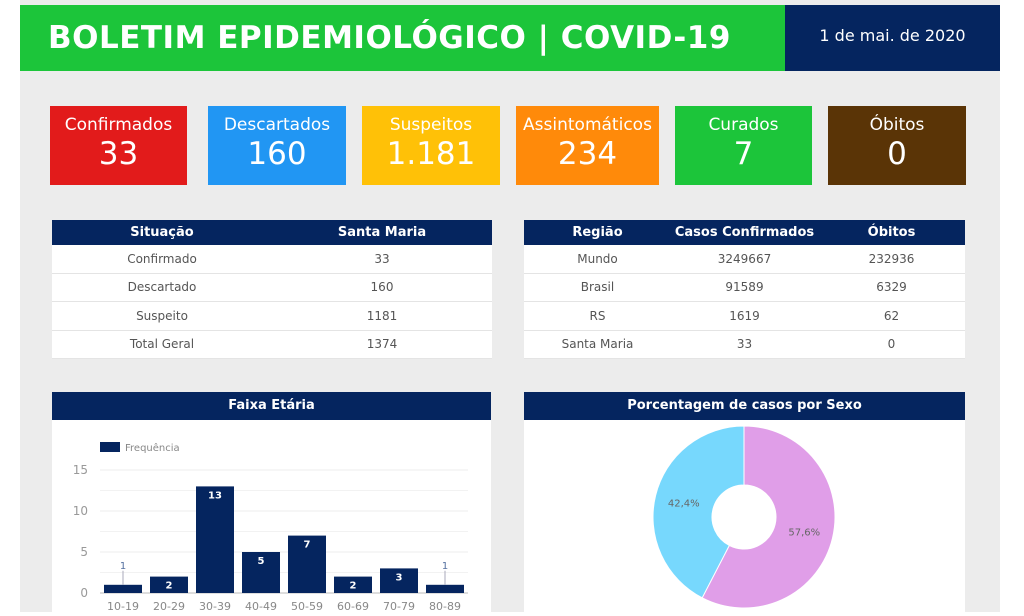 Image resolution: width=1024 pixels, height=616 pixels. Describe the element at coordinates (892, 38) in the screenshot. I see `report-date: 1 de mai. de 2020` at that location.